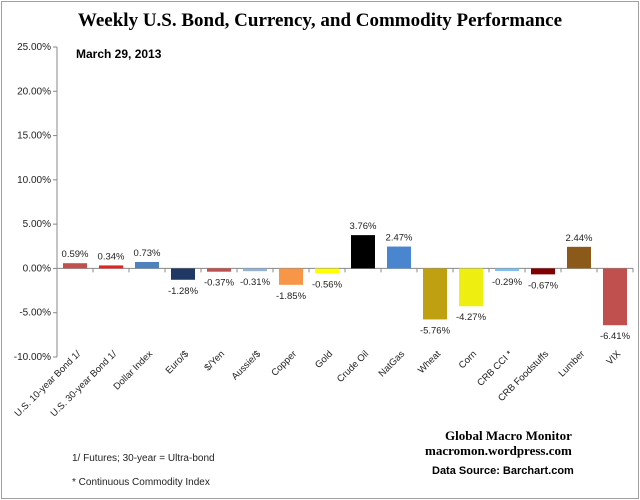 Image resolution: width=640 pixels, height=500 pixels. I want to click on x-tick-label: NatGas, so click(392, 364).